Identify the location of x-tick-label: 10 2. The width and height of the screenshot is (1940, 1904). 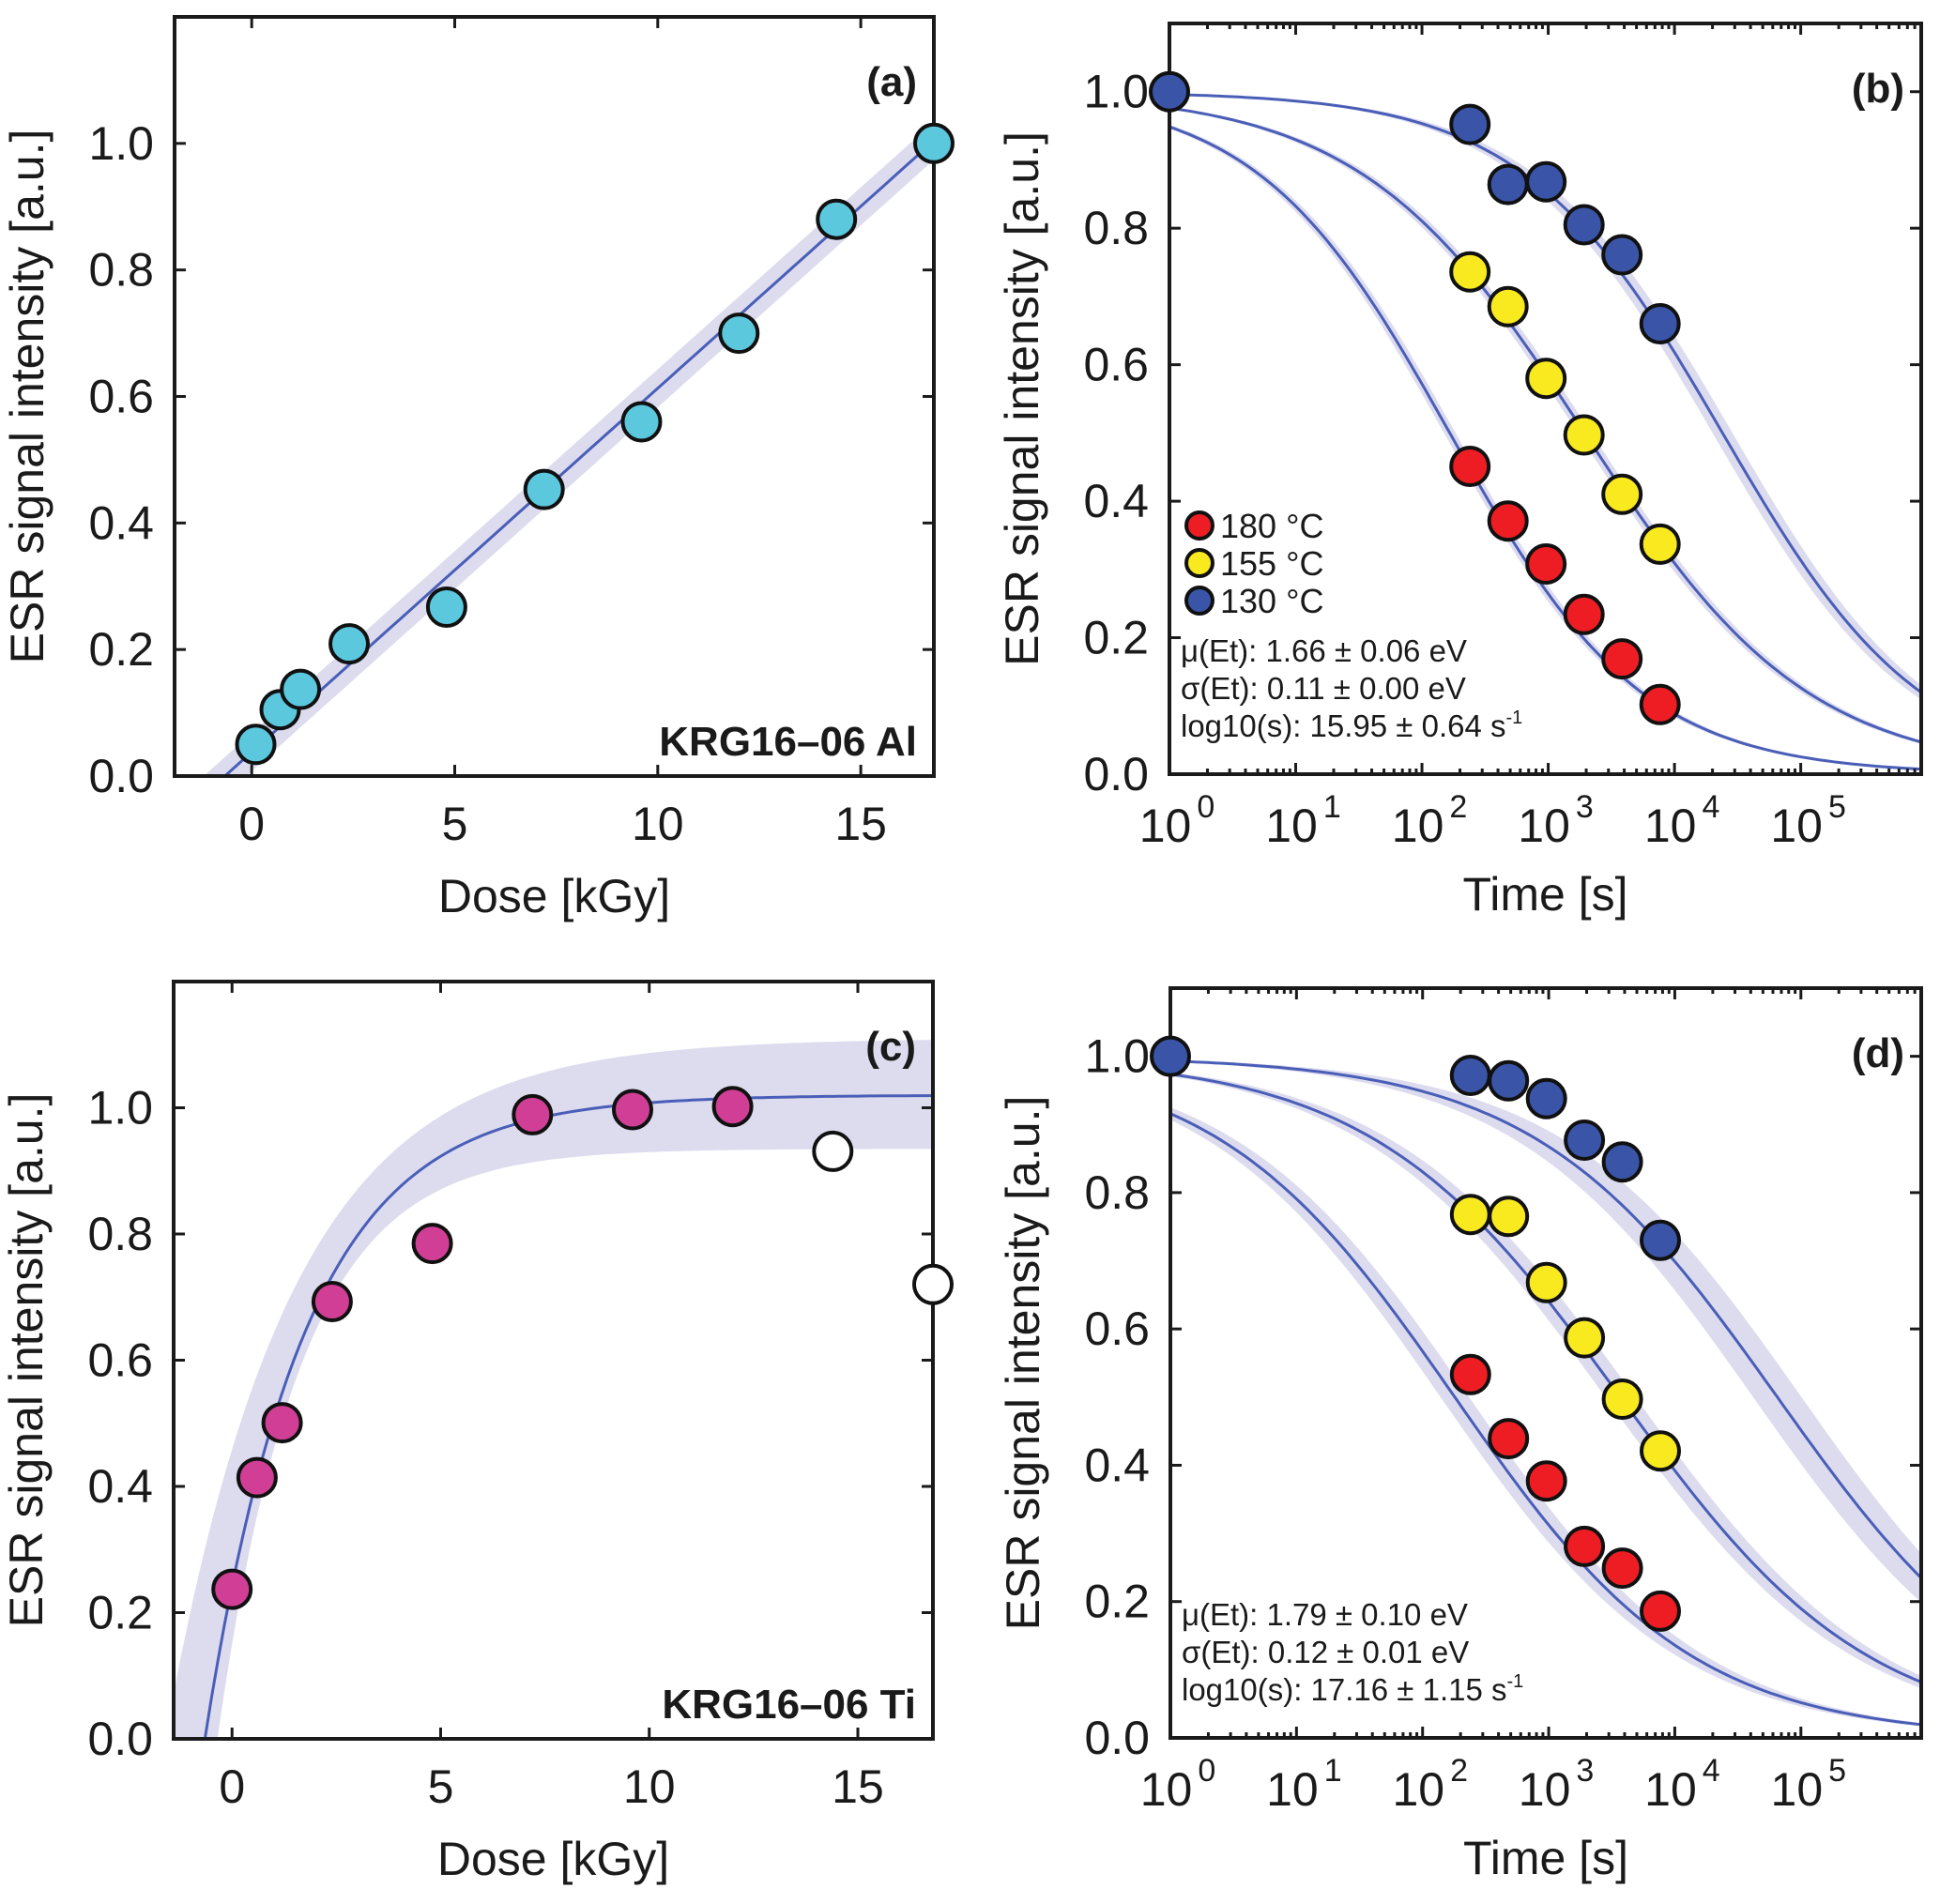
(1430, 1784).